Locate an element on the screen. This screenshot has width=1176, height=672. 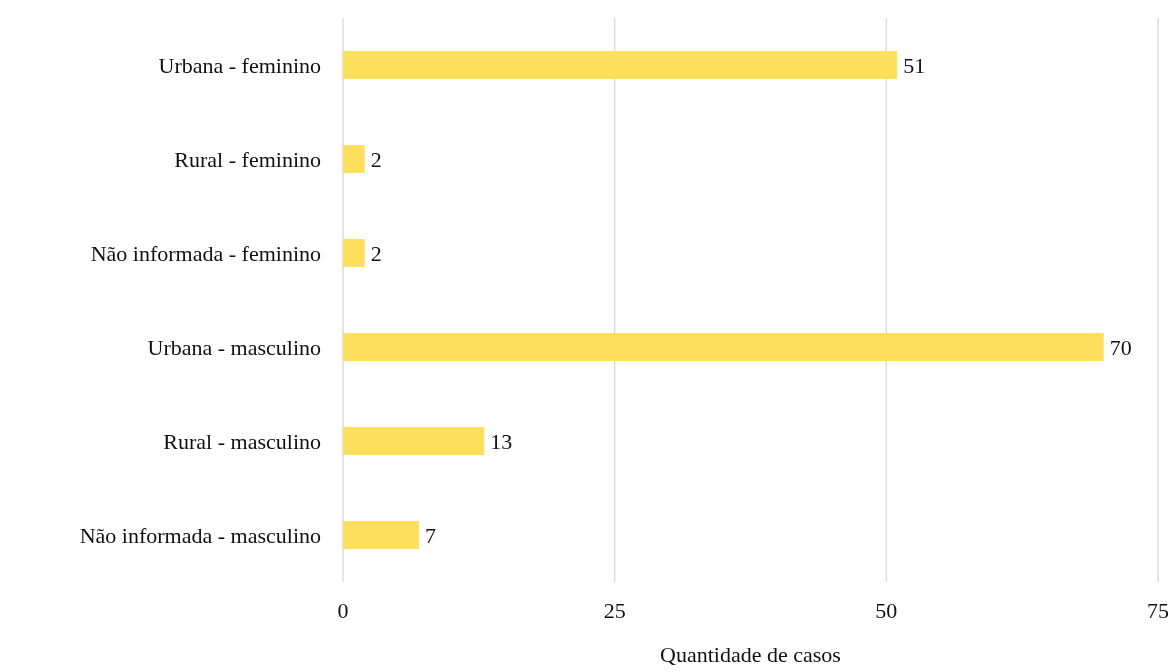
y-tick-label: Não informada - feminino is located at coordinates (205, 253).